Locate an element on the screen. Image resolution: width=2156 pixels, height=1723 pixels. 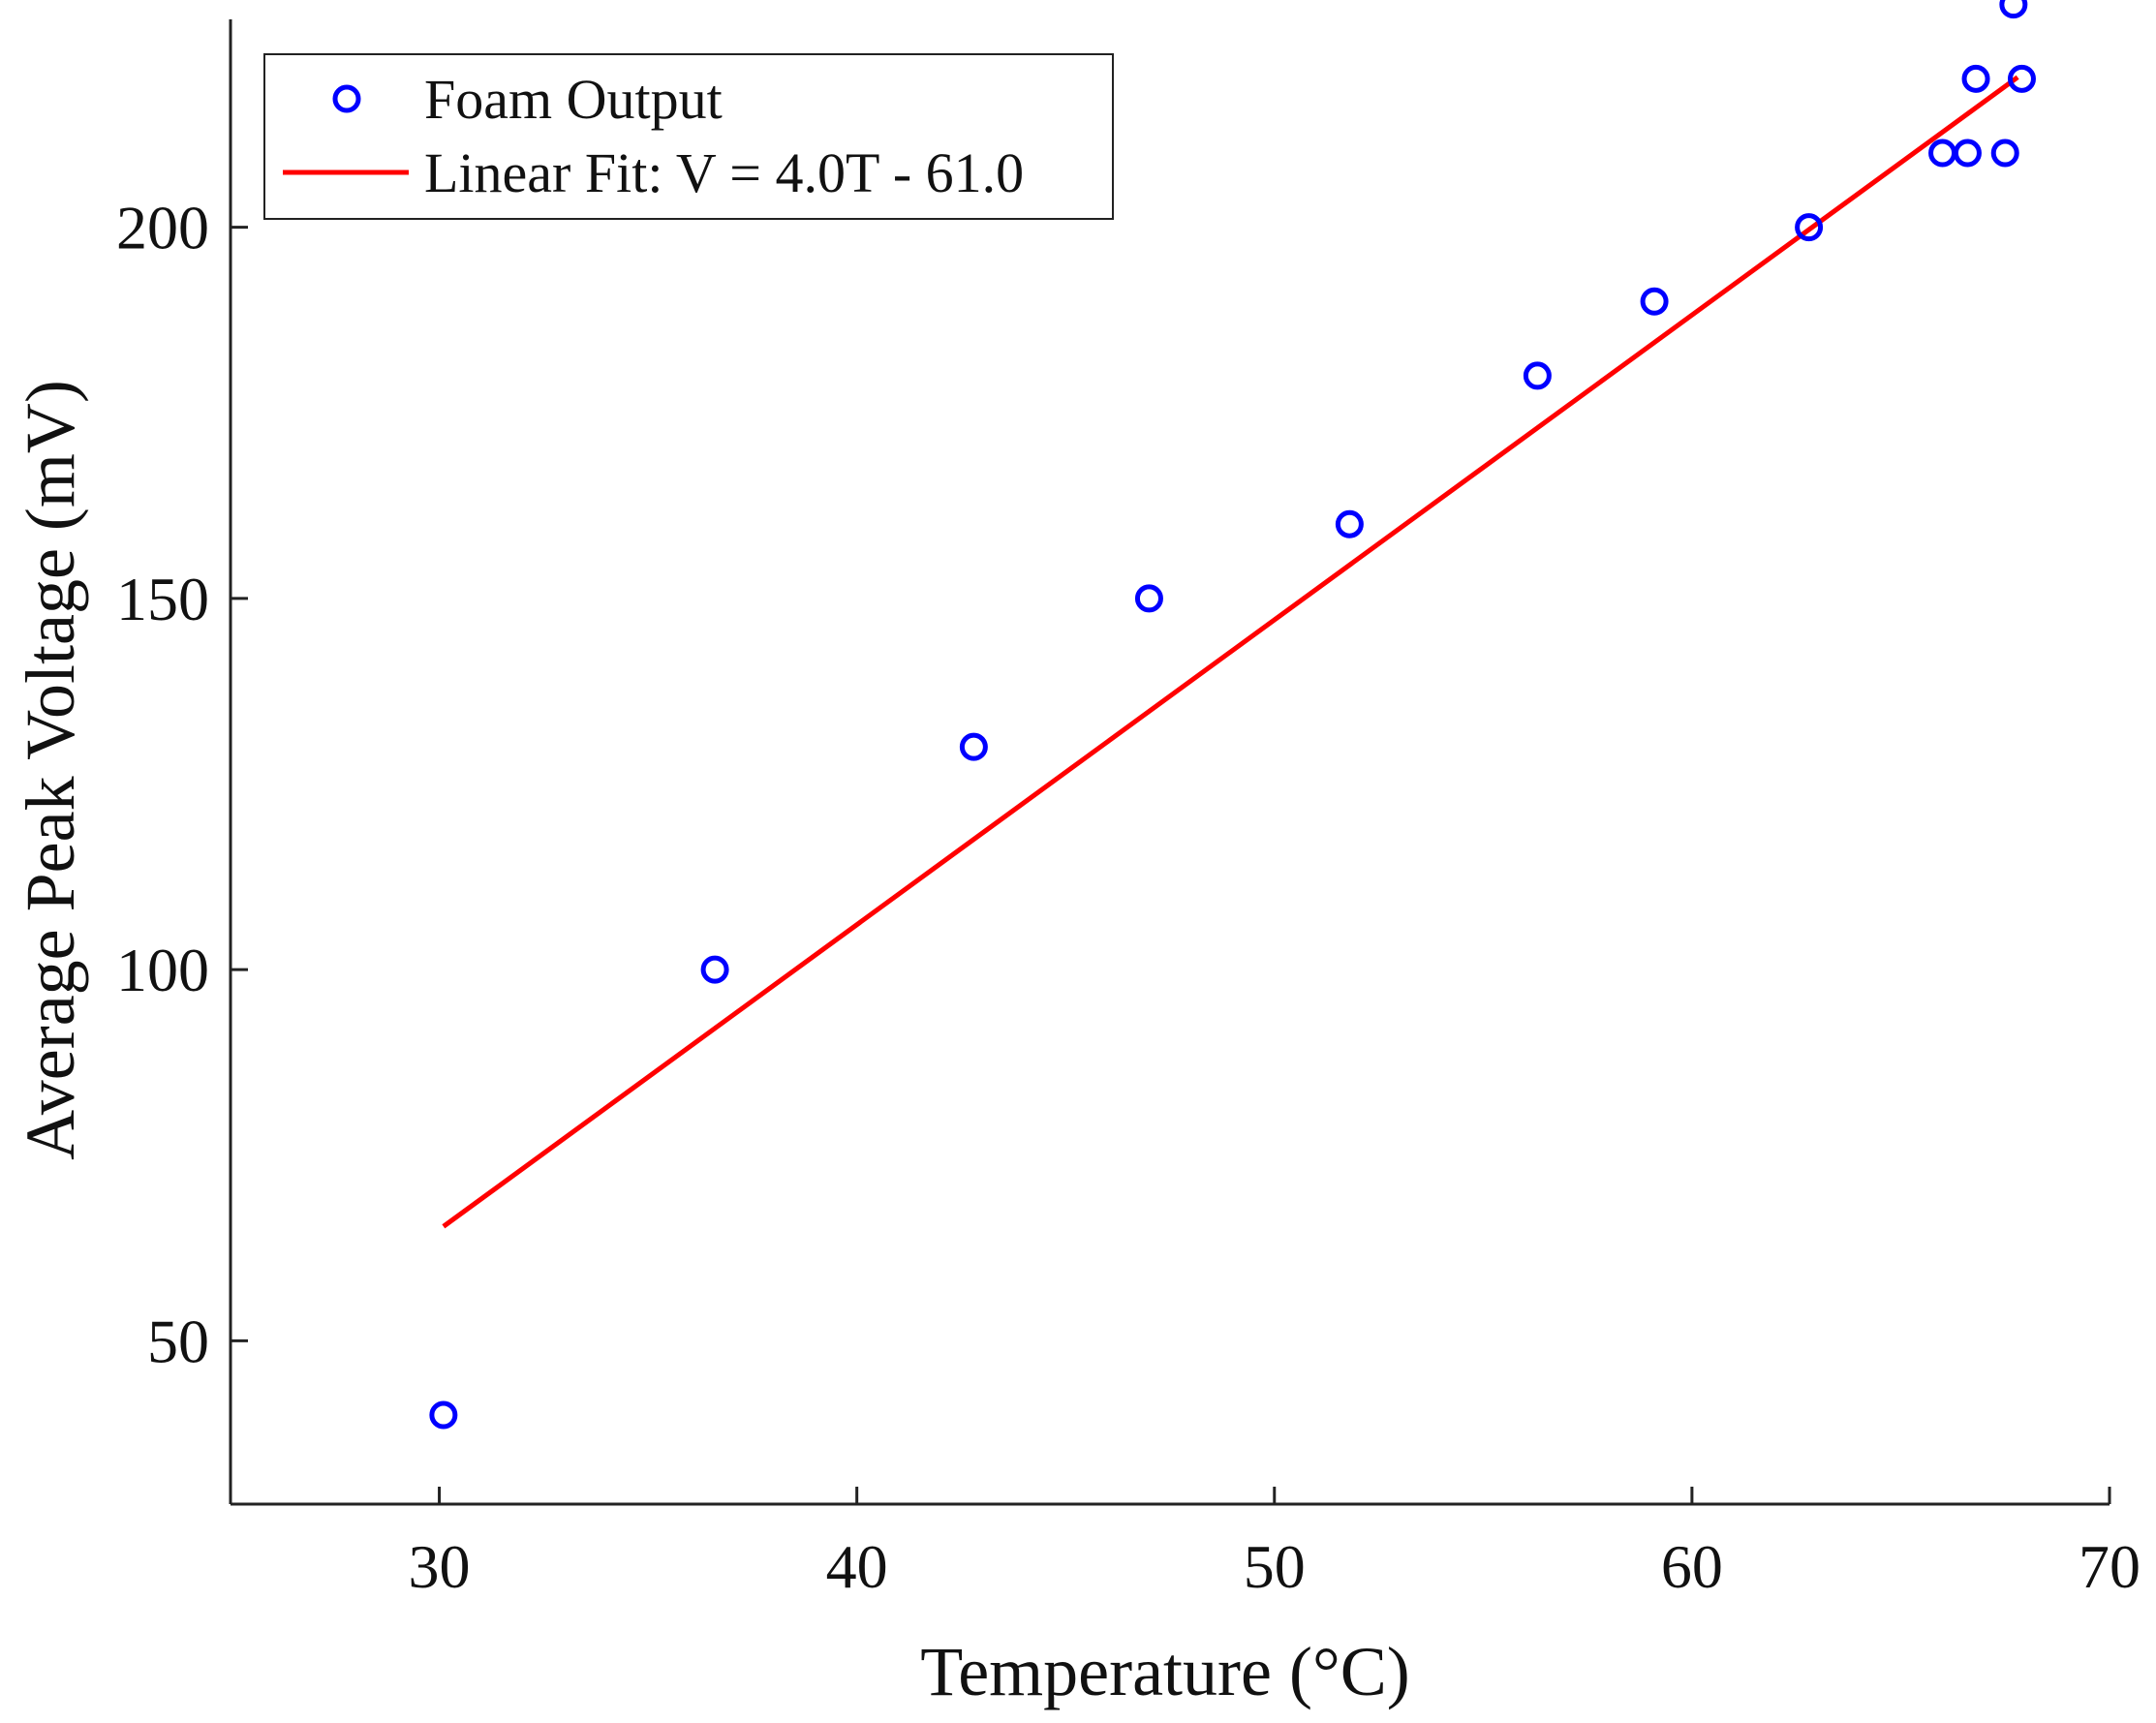
x-ticks: 30 40 50 60 70 is located at coordinates (1275, 1544).